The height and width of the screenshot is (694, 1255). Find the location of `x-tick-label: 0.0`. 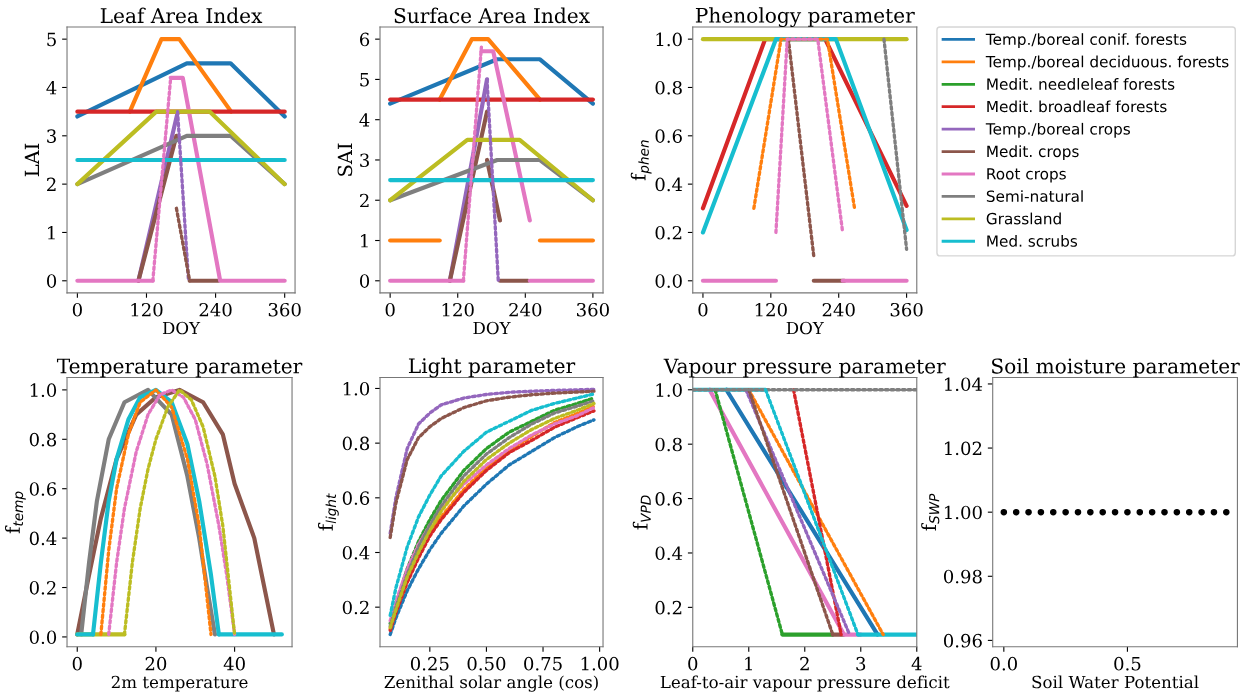

x-tick-label: 0.0 is located at coordinates (1003, 663).